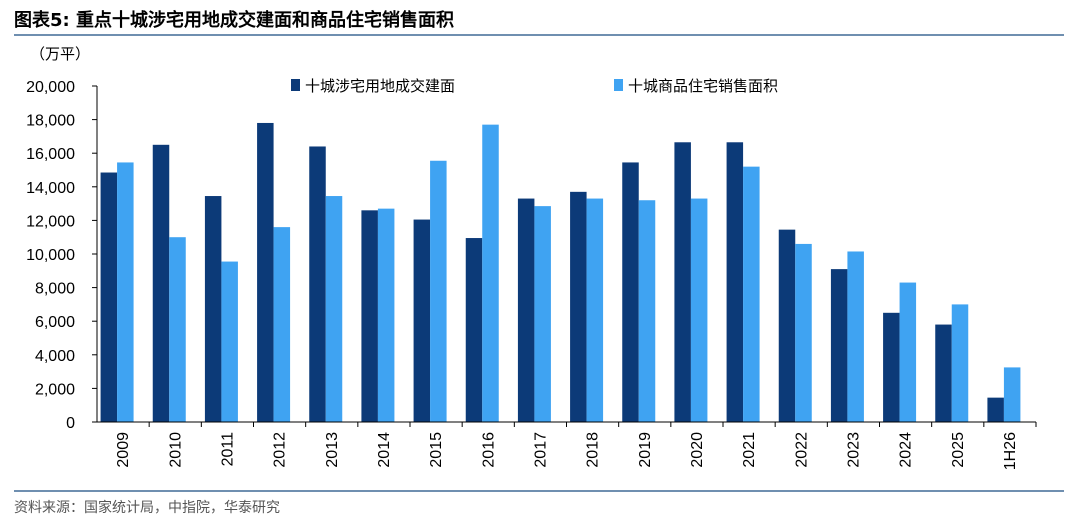 This screenshot has width=1080, height=525. What do you see at coordinates (227, 449) in the screenshot?
I see `x-tick-label: 2011` at bounding box center [227, 449].